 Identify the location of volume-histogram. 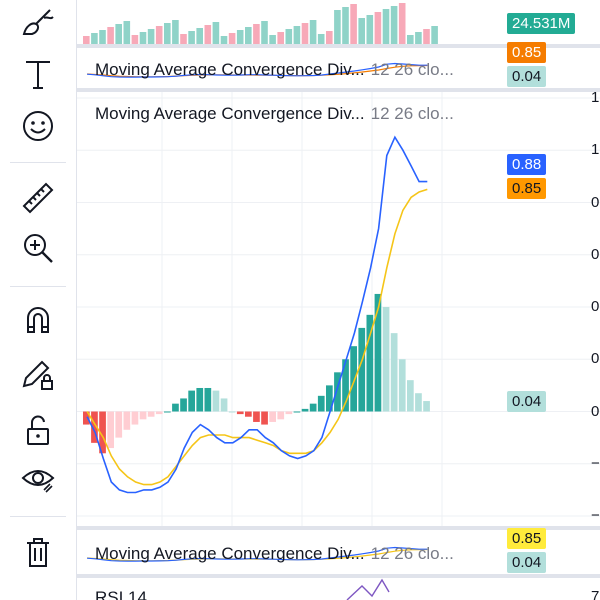
(260, 23).